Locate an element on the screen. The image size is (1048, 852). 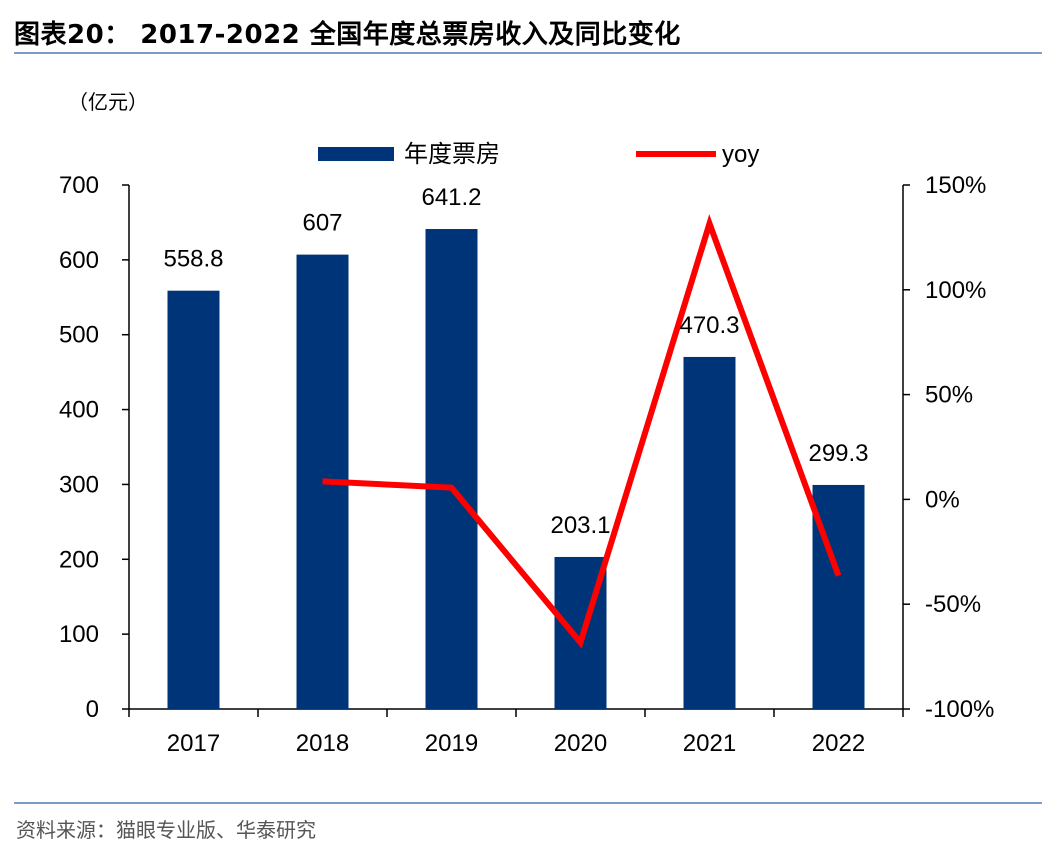
bar-data-label: 470.3 is located at coordinates (709, 325).